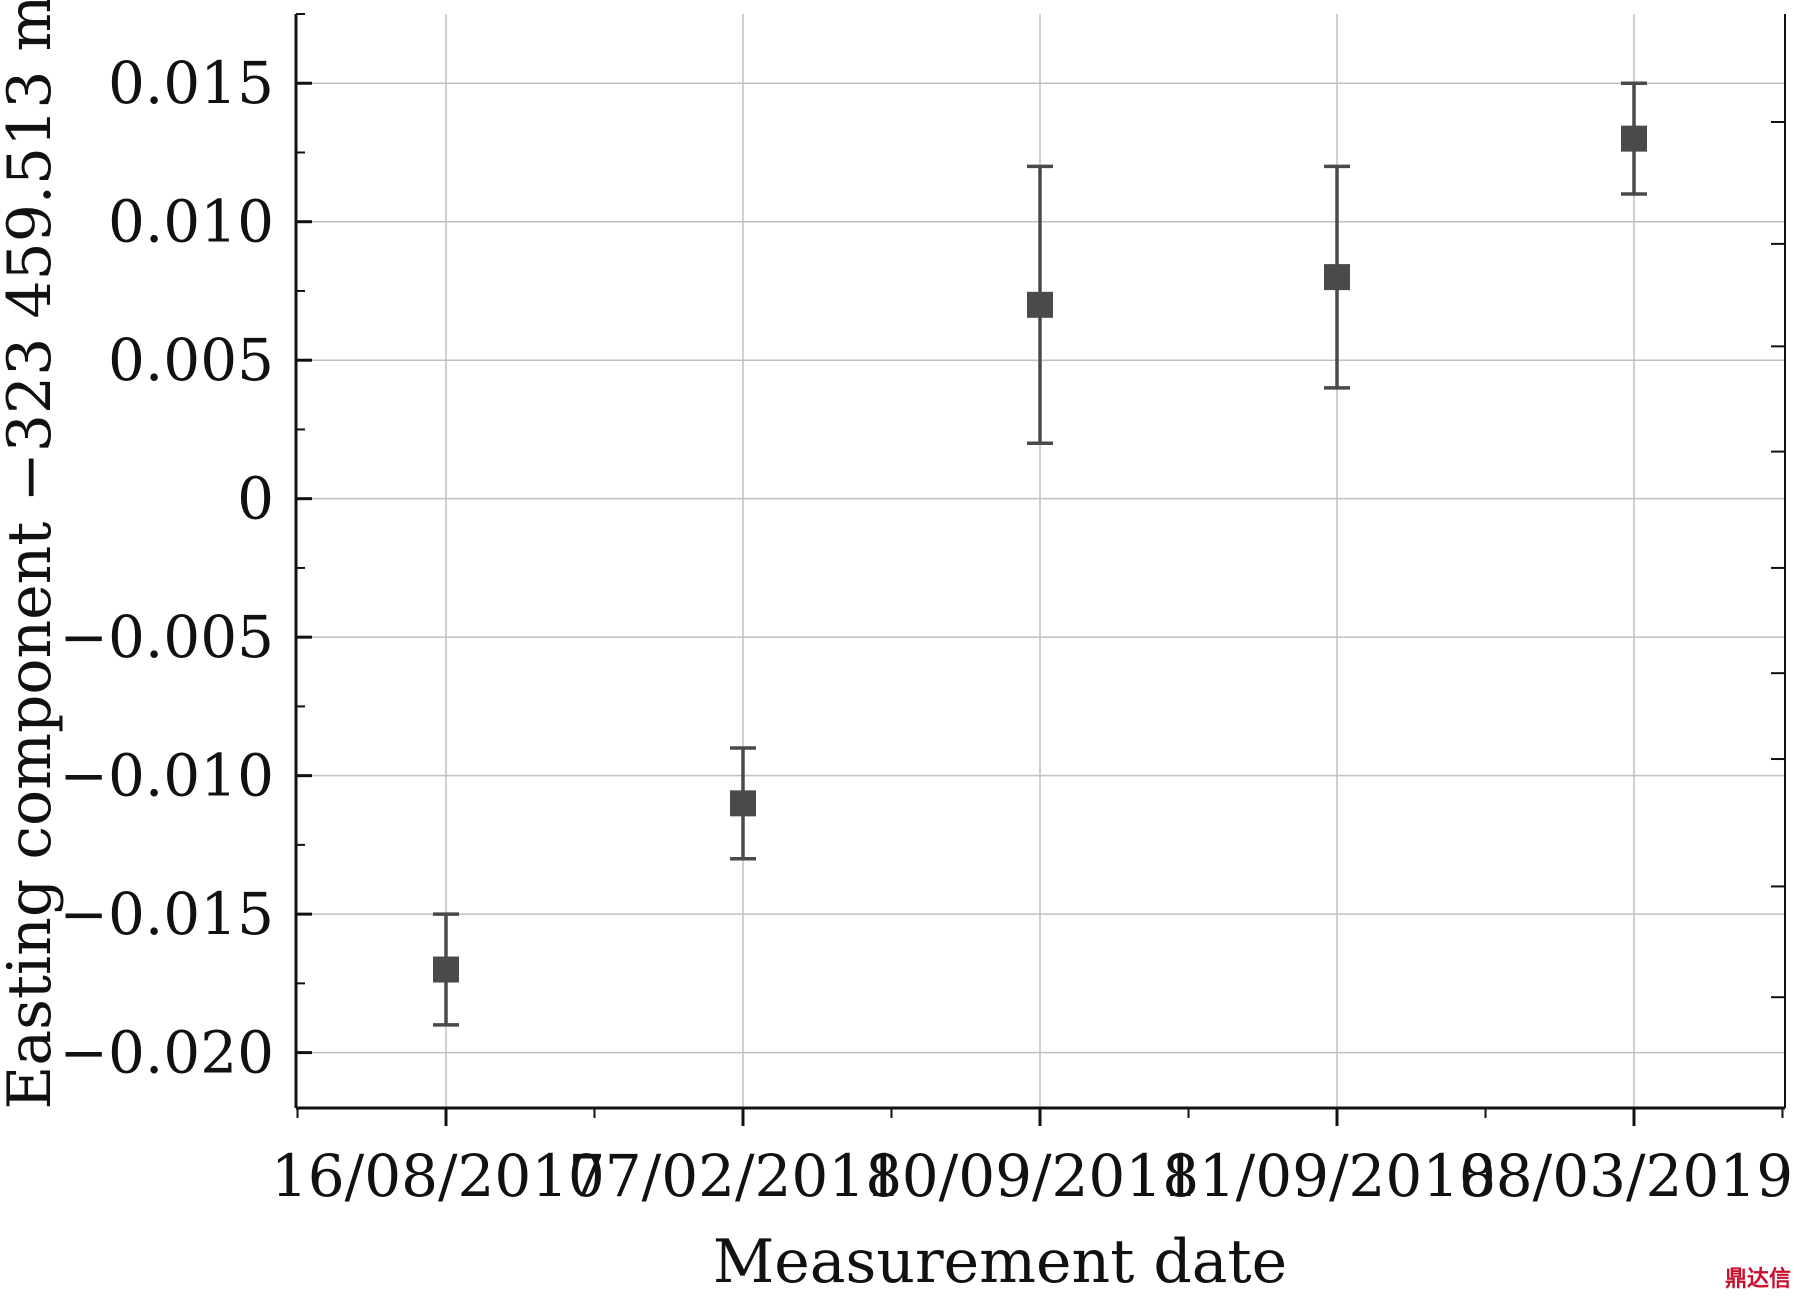 The width and height of the screenshot is (1797, 1304). I want to click on x-tick-label: 10/09/2018, so click(1032, 1176).